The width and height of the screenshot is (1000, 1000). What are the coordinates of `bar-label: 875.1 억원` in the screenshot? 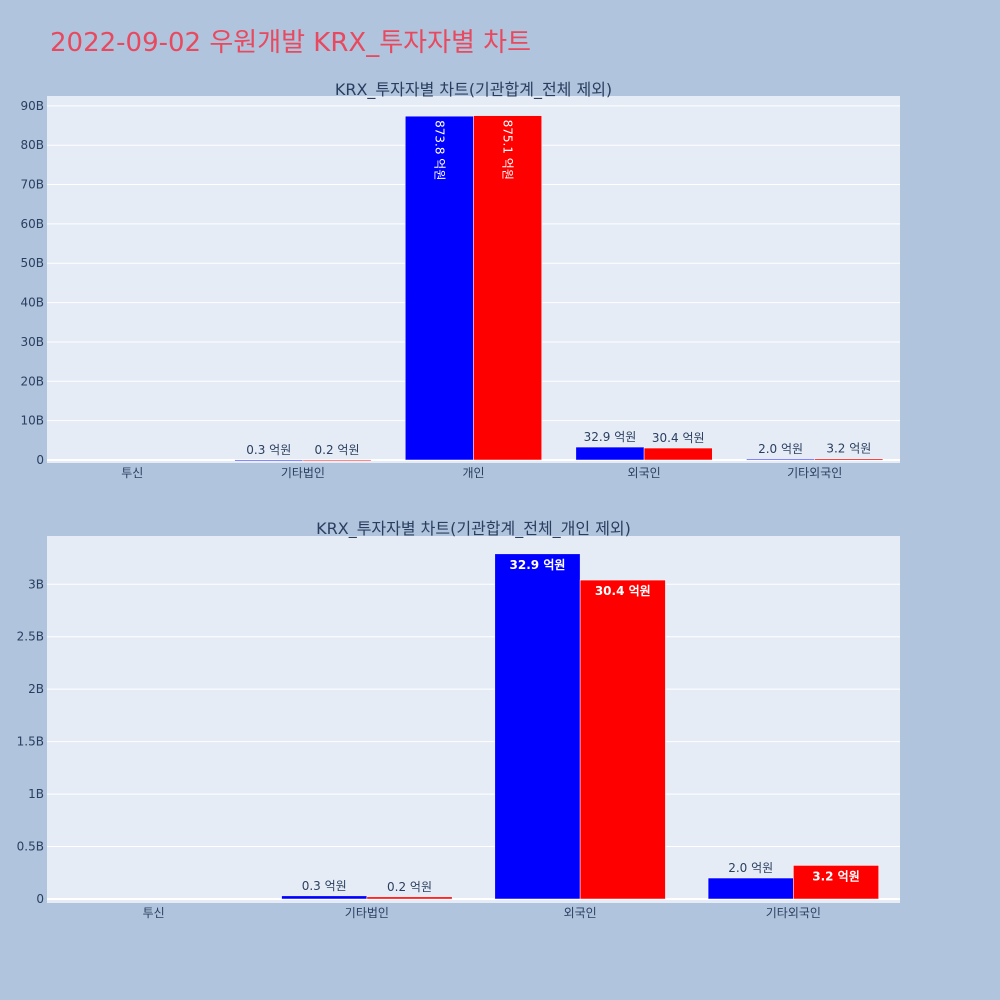 It's located at (508, 150).